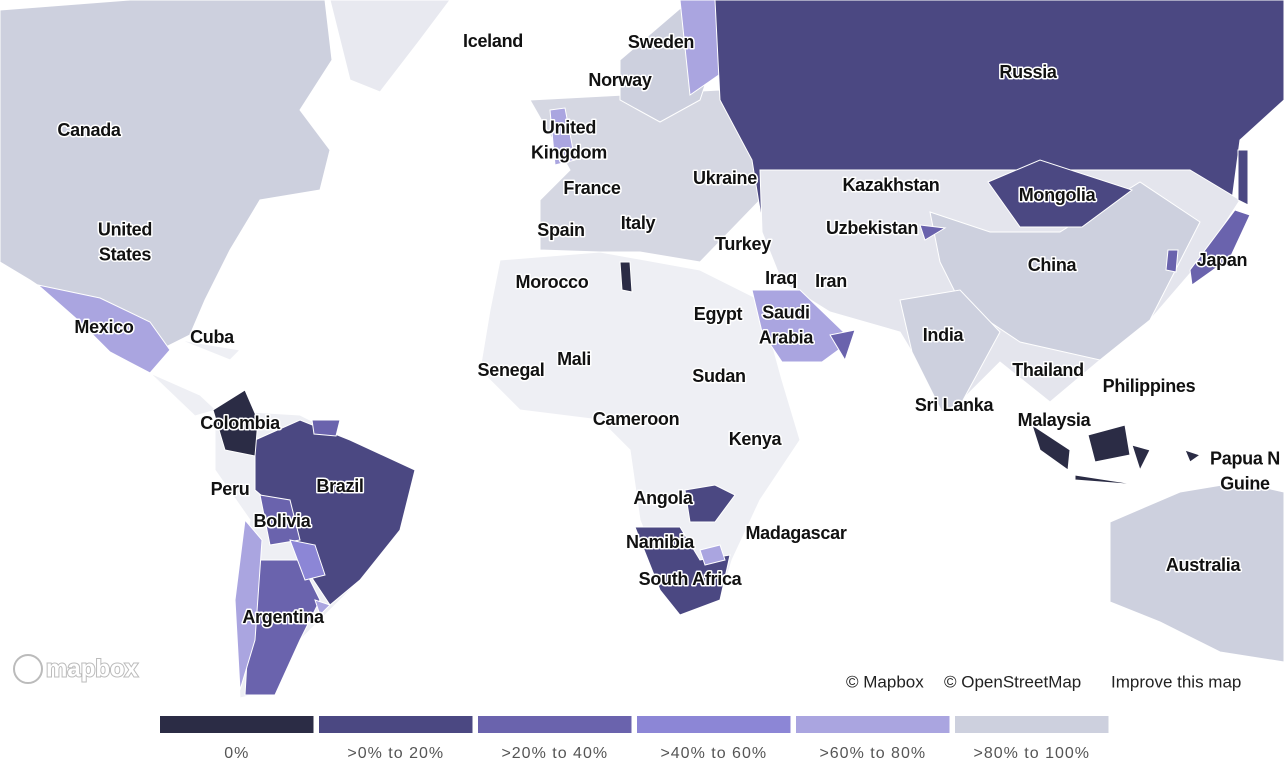 Image resolution: width=1284 pixels, height=770 pixels. I want to click on country-label: South Africa, so click(691, 579).